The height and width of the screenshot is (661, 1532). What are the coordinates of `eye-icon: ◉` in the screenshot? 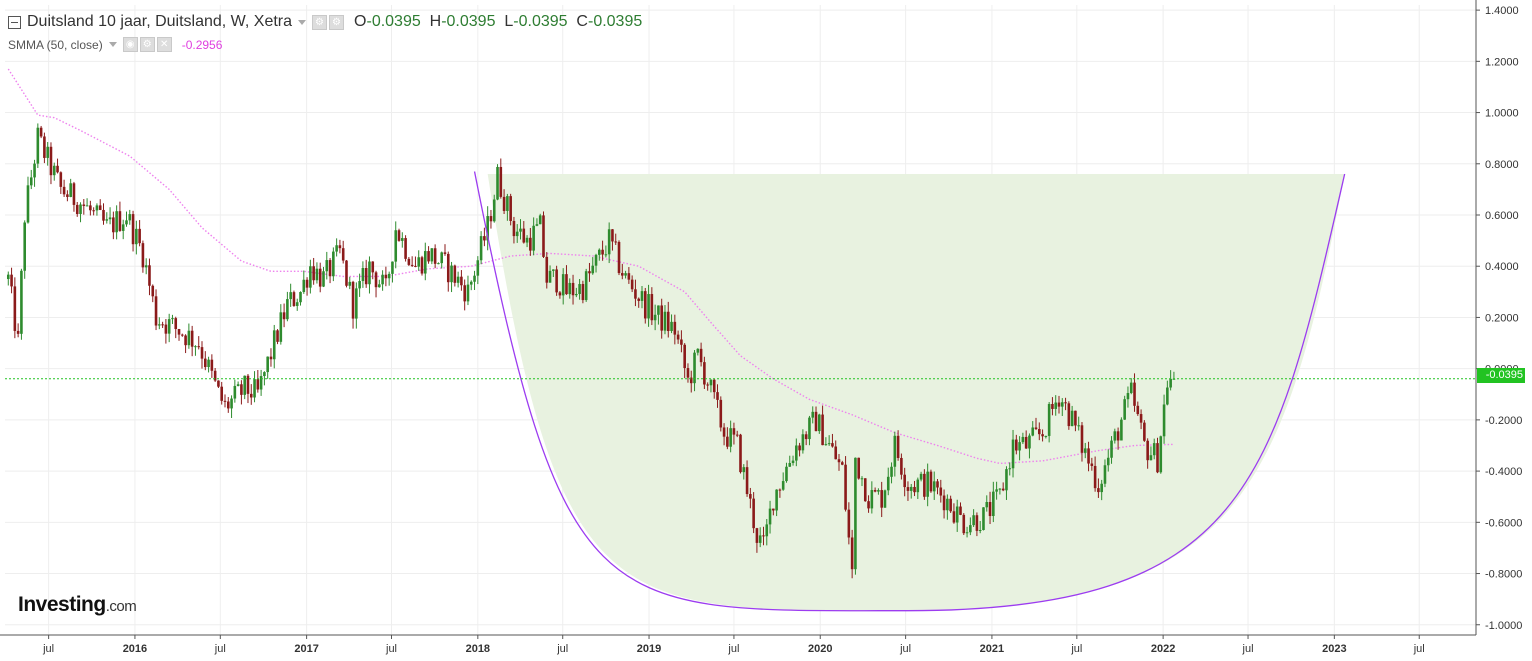 It's located at (130, 44).